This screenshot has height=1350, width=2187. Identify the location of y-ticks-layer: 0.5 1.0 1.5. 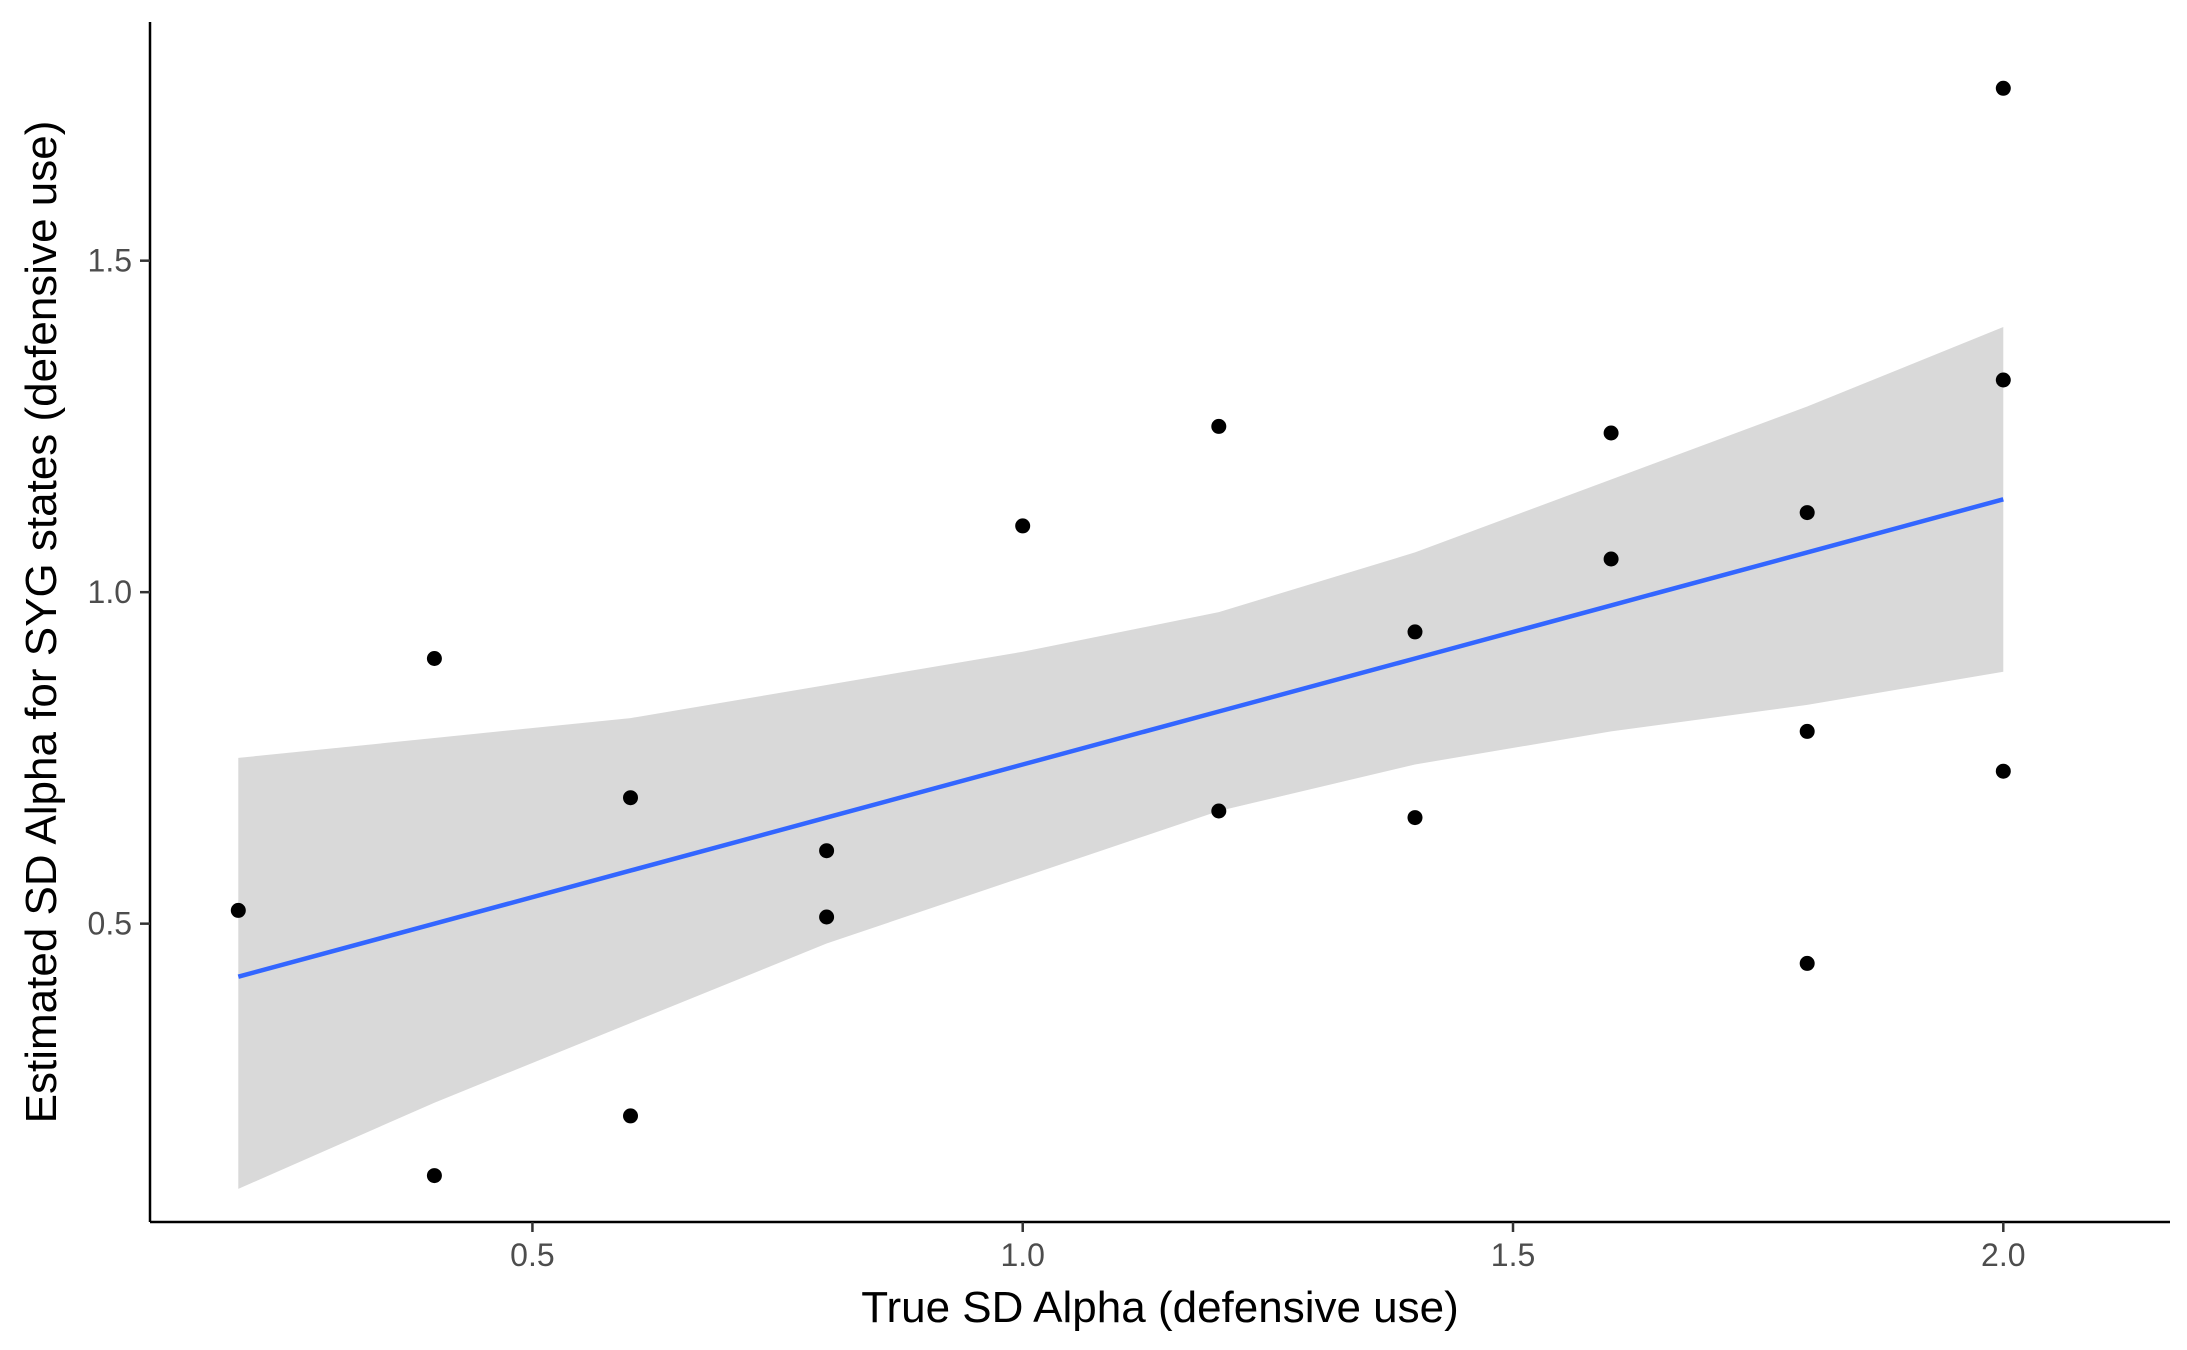
(119, 592).